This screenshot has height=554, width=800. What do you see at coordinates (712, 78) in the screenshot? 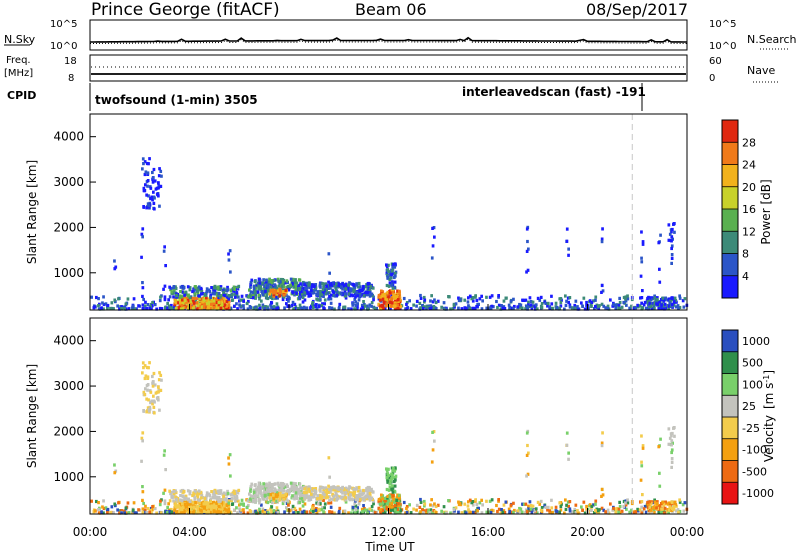
I see `nave-tick-low: 0` at bounding box center [712, 78].